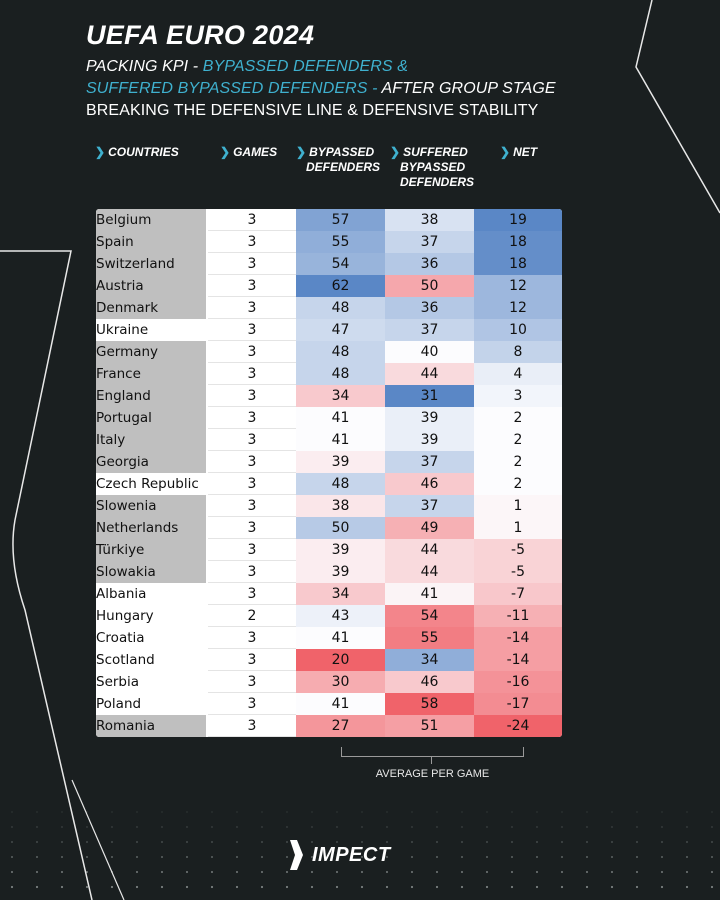 Image resolution: width=720 pixels, height=900 pixels. I want to click on country-cell: Netherlands, so click(151, 528).